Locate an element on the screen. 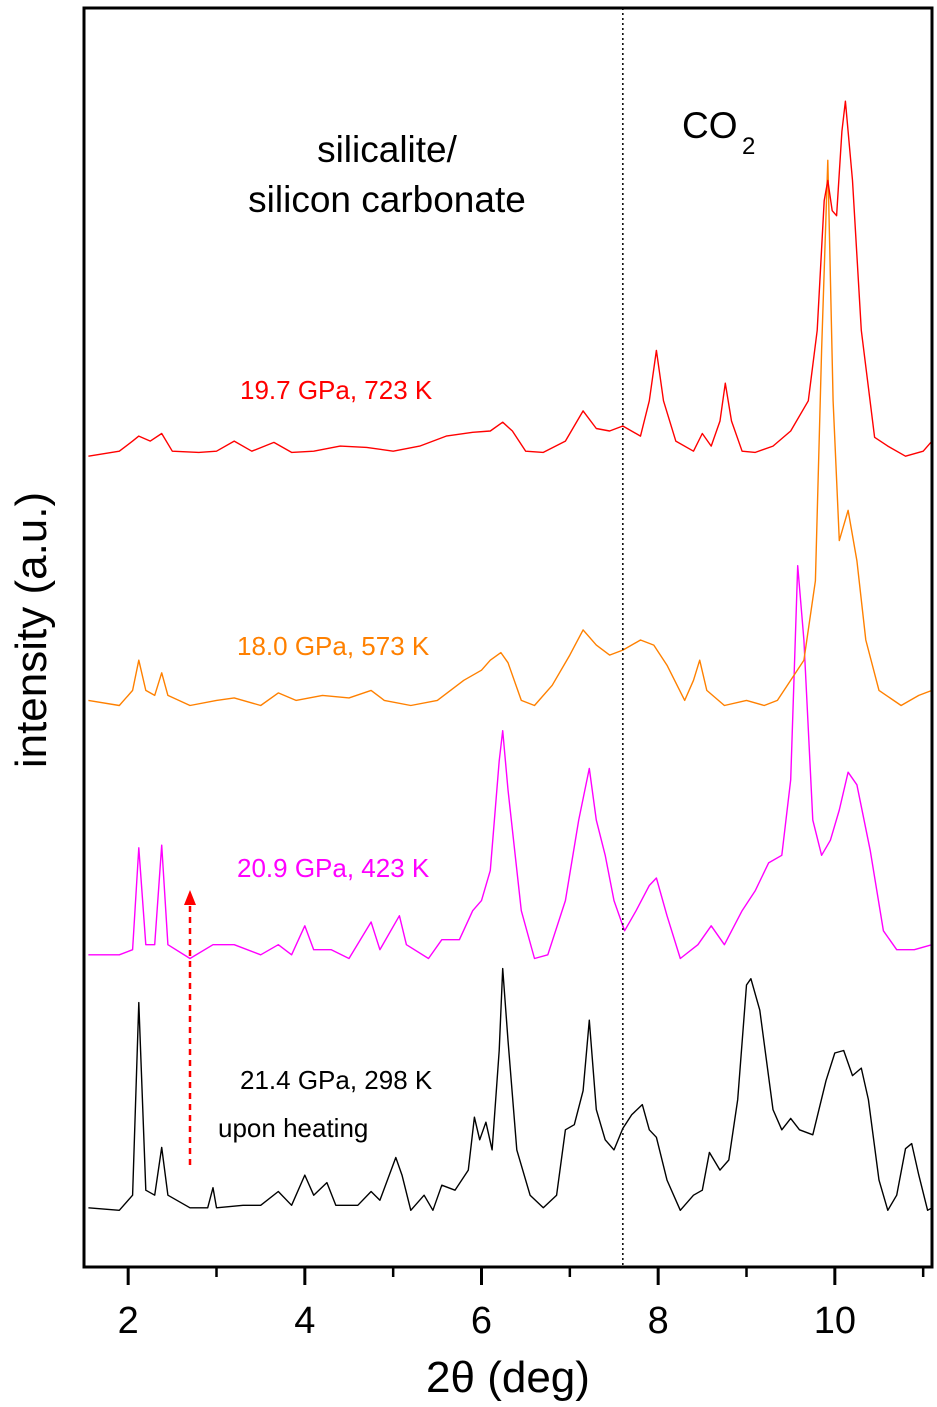 This screenshot has height=1407, width=937. co2-label: CO is located at coordinates (710, 125).